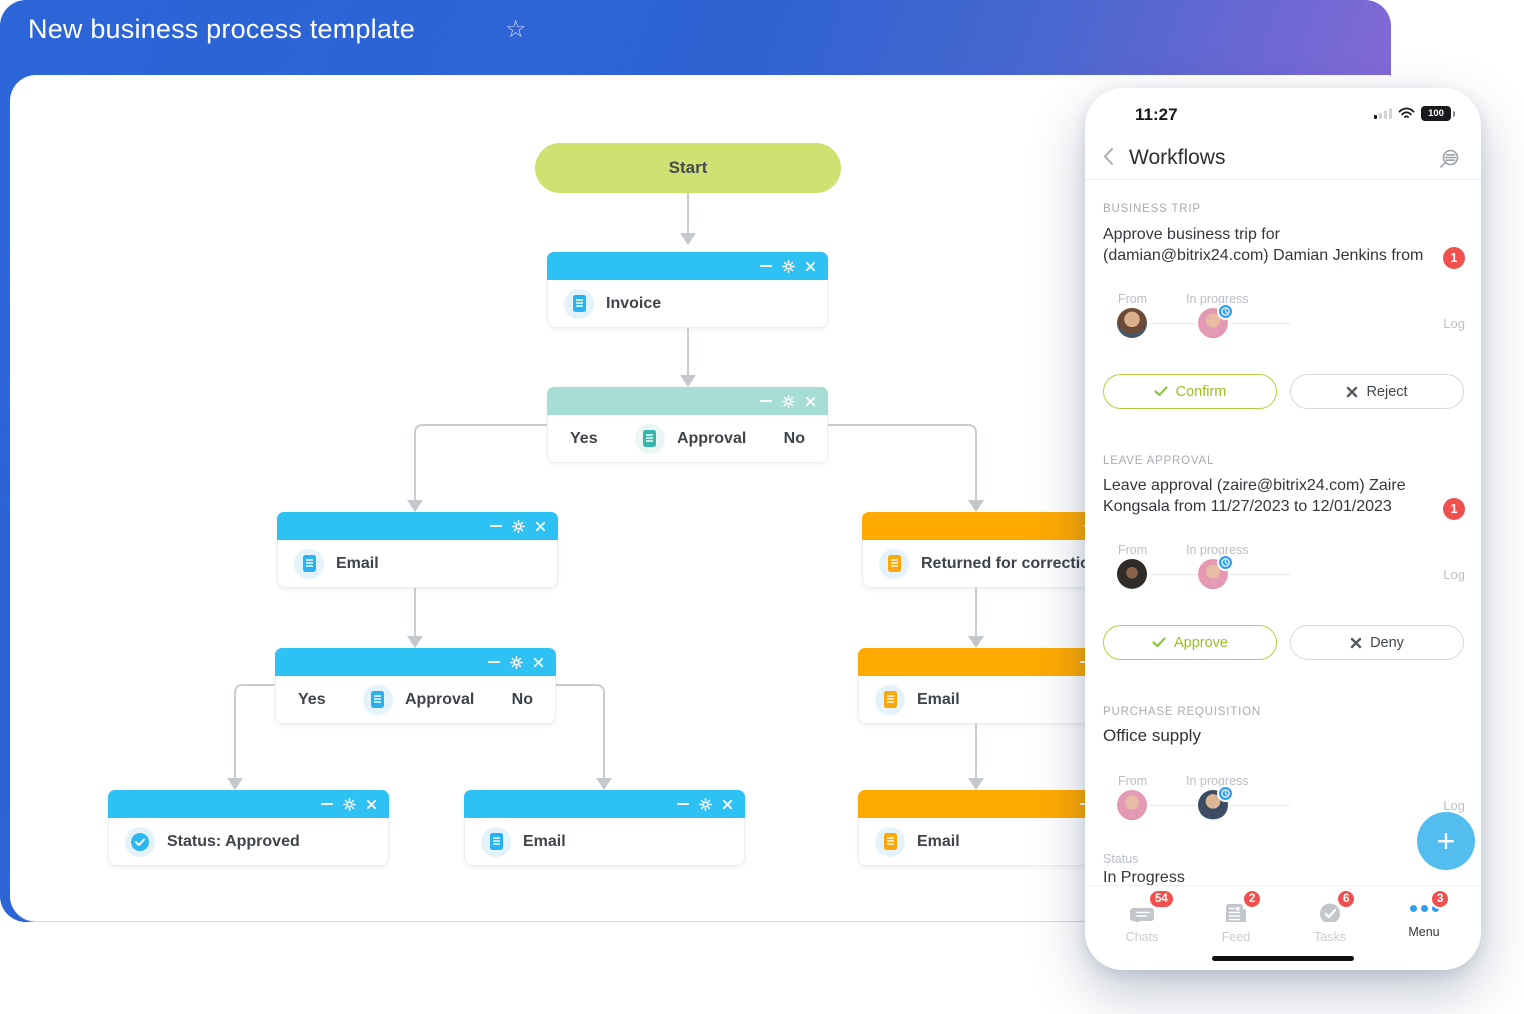 The image size is (1524, 1014). I want to click on status-value: In Progress, so click(1144, 877).